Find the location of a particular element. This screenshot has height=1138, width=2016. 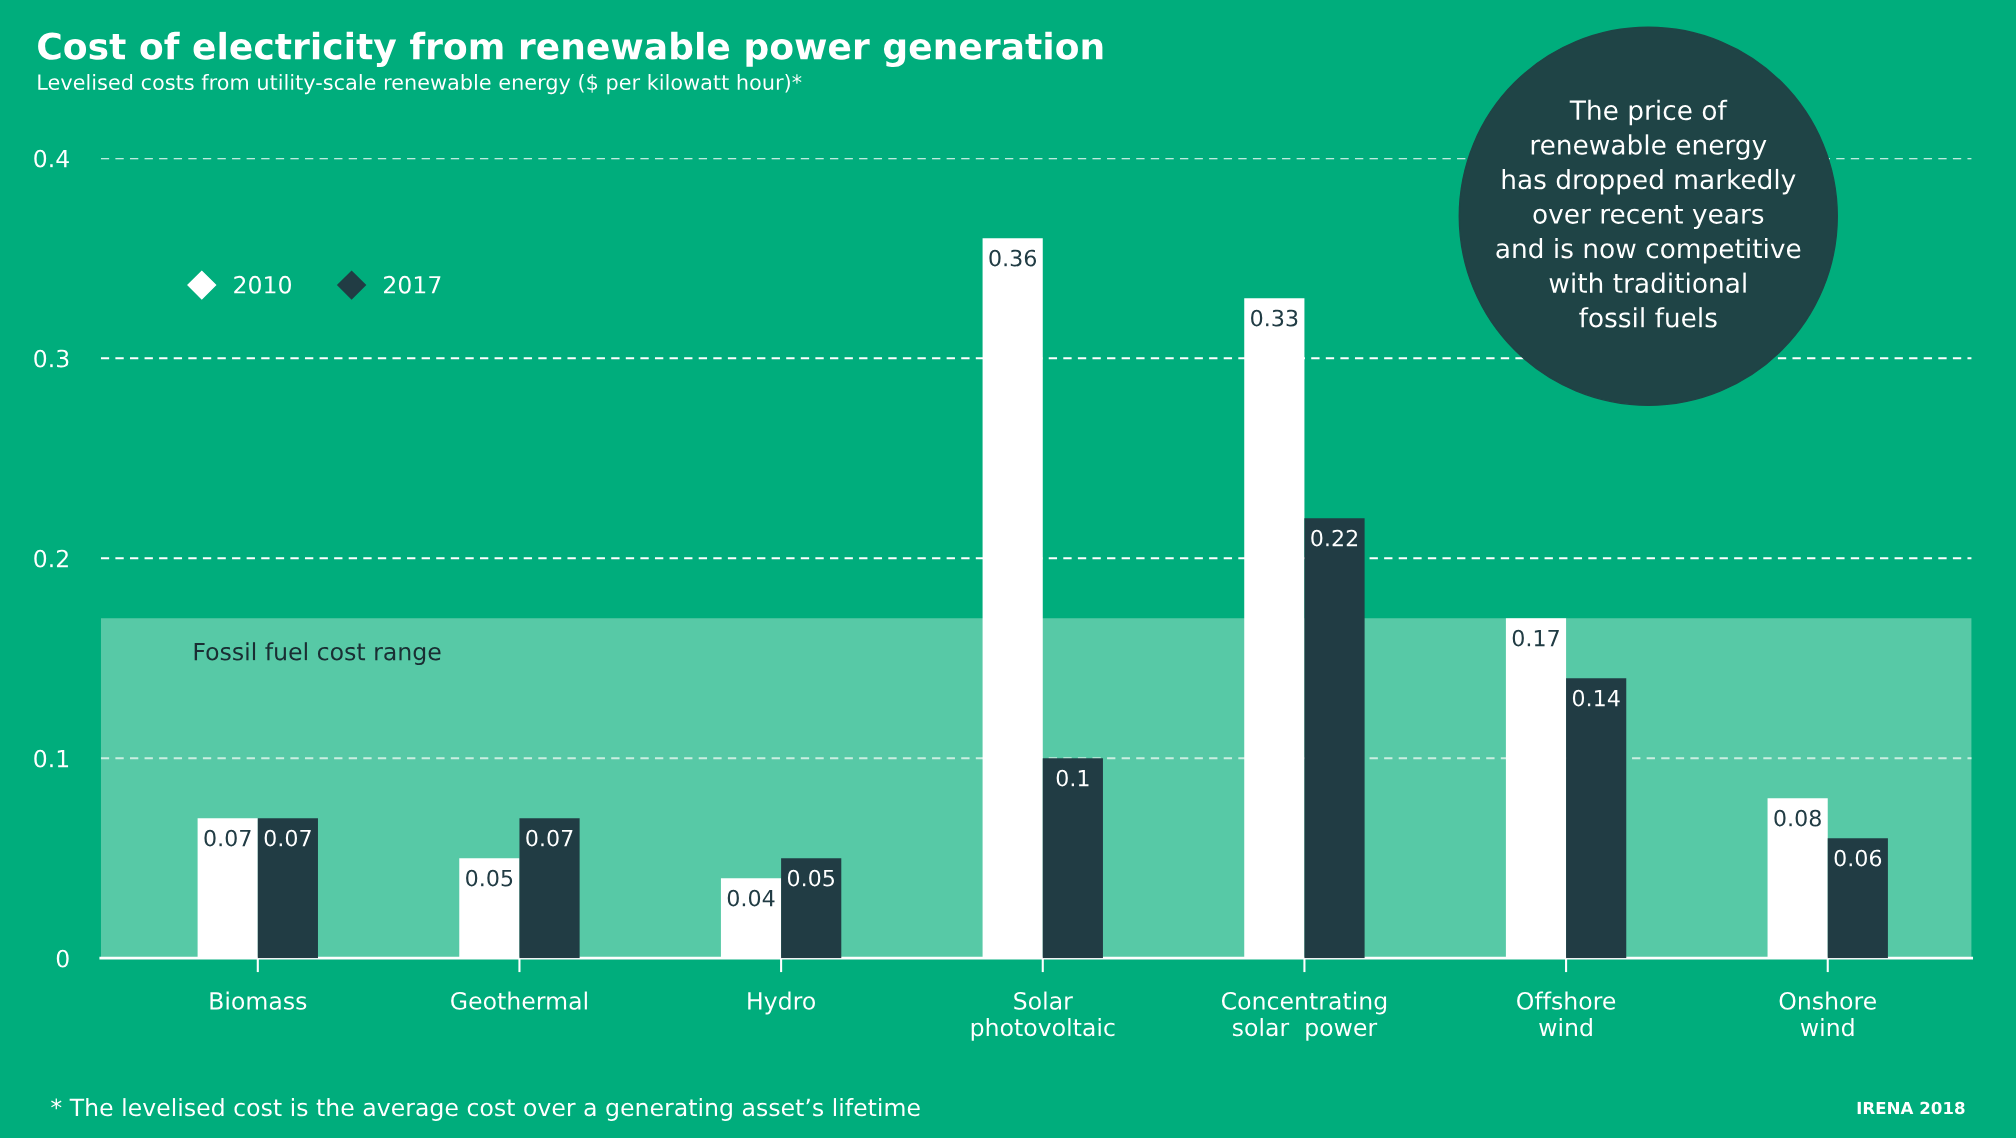

data-label: 0.1 is located at coordinates (1072, 778).